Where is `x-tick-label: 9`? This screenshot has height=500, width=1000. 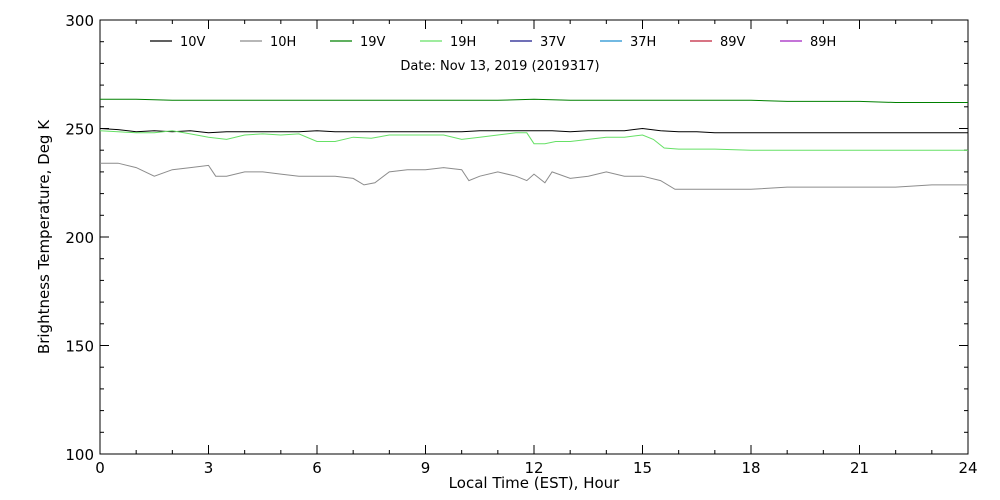 x-tick-label: 9 is located at coordinates (426, 468).